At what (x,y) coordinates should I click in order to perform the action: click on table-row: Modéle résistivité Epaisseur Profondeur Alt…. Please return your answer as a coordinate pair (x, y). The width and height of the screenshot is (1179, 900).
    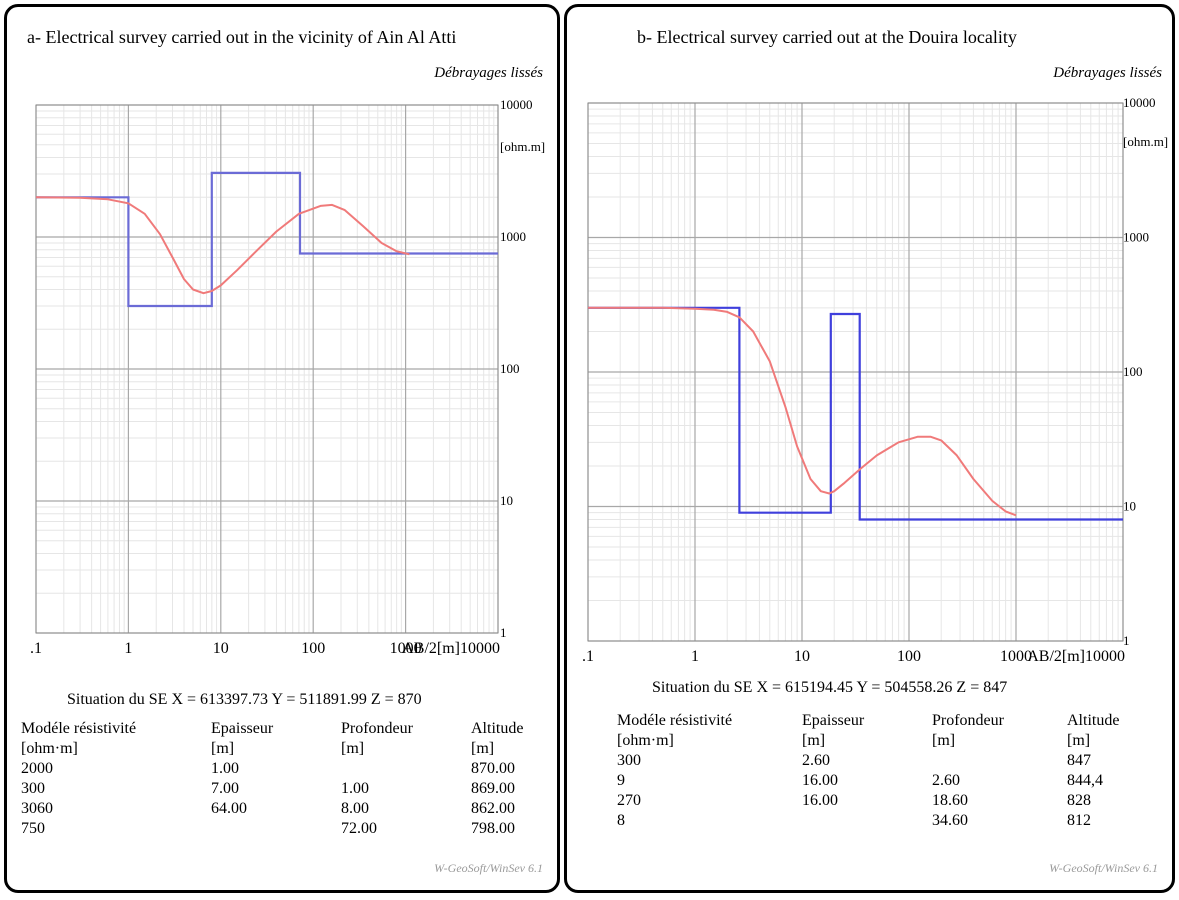
    Looking at the image, I should click on (892, 721).